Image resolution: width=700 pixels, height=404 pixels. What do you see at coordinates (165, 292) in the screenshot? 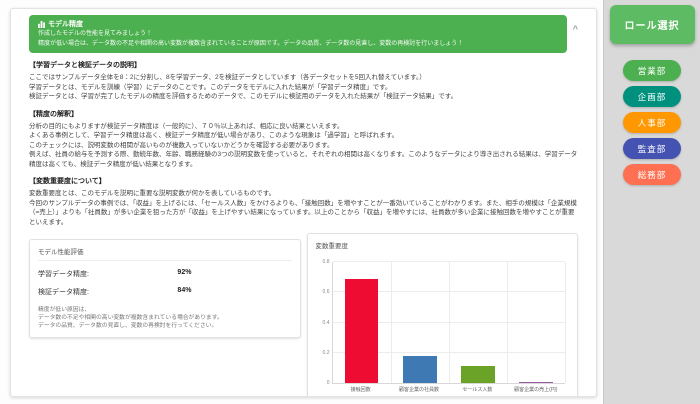
I see `validation-accuracy-row: 検証データ精度: 84%` at bounding box center [165, 292].